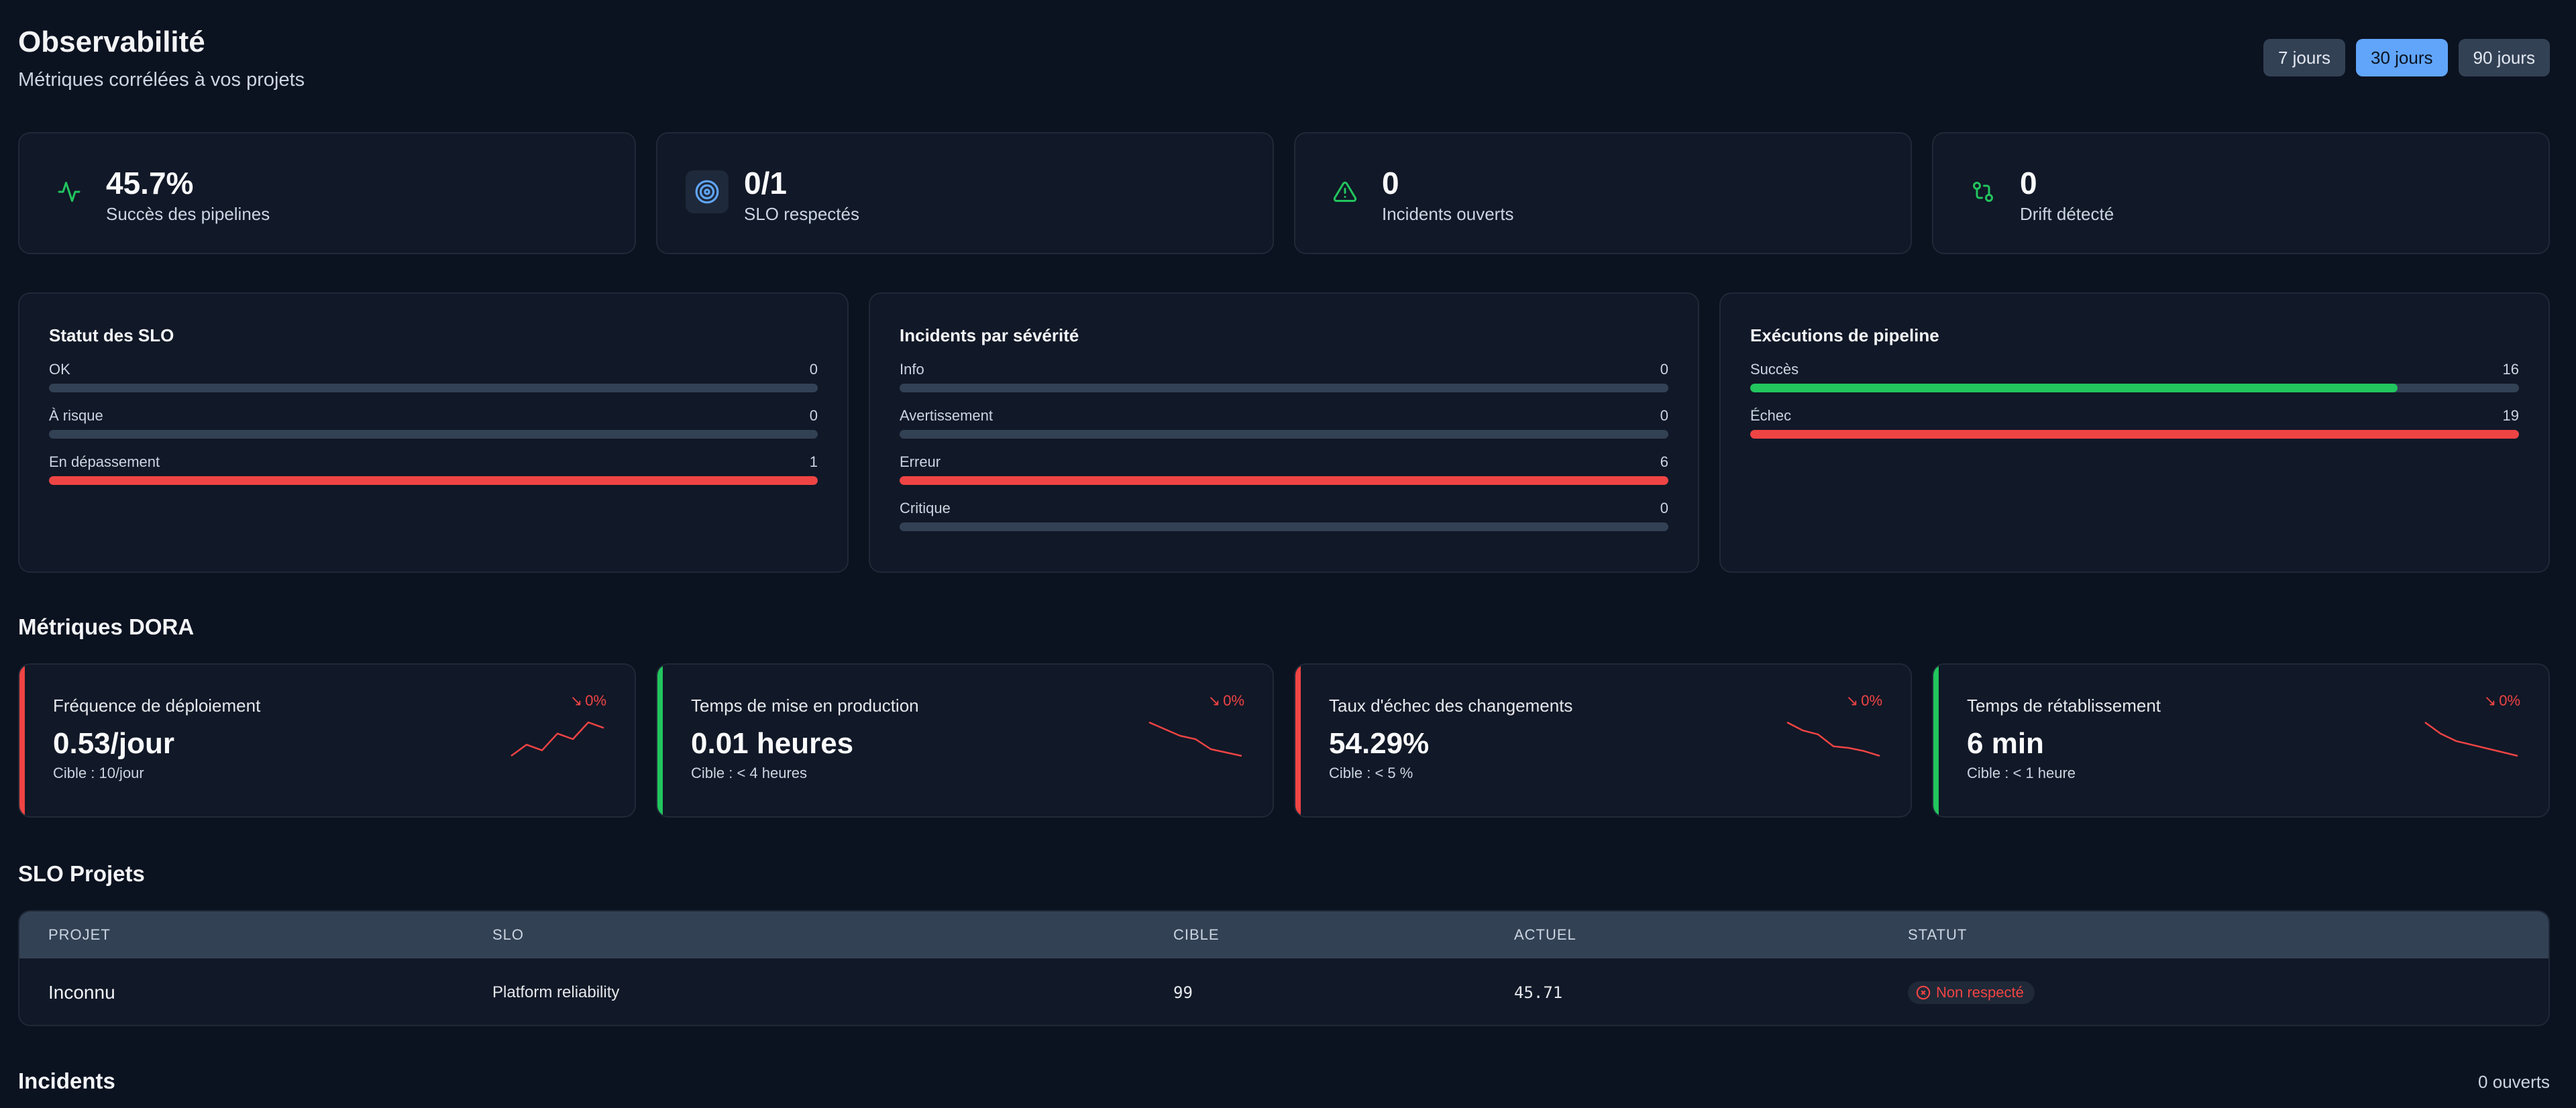 Image resolution: width=2576 pixels, height=1108 pixels. Describe the element at coordinates (2067, 214) in the screenshot. I see `stat-label: Drift détecté` at that location.